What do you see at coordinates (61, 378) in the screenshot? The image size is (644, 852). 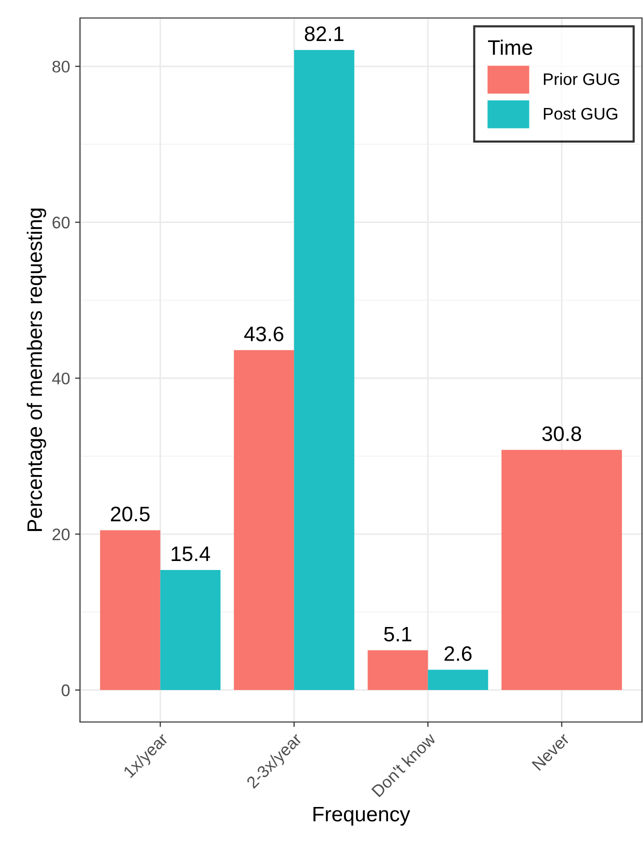 I see `y-tick-label: 40` at bounding box center [61, 378].